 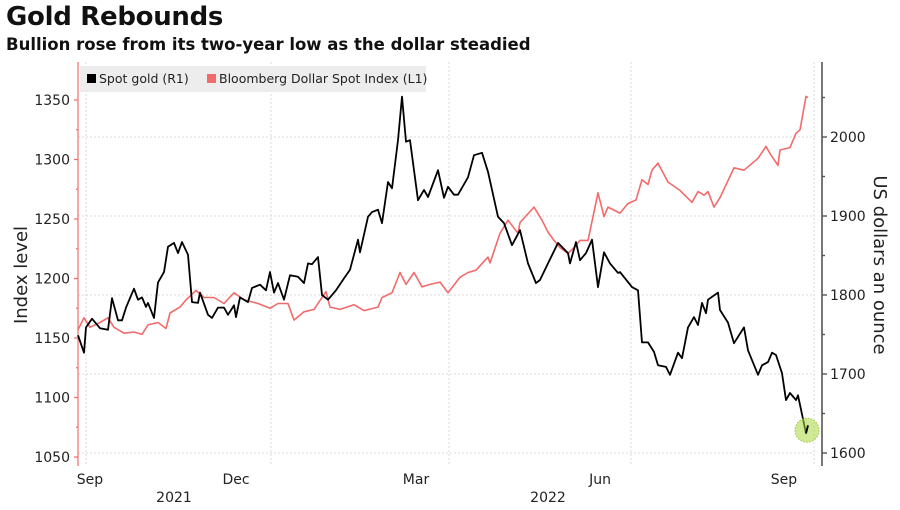 What do you see at coordinates (807, 429) in the screenshot?
I see `spot-gold-line-end` at bounding box center [807, 429].